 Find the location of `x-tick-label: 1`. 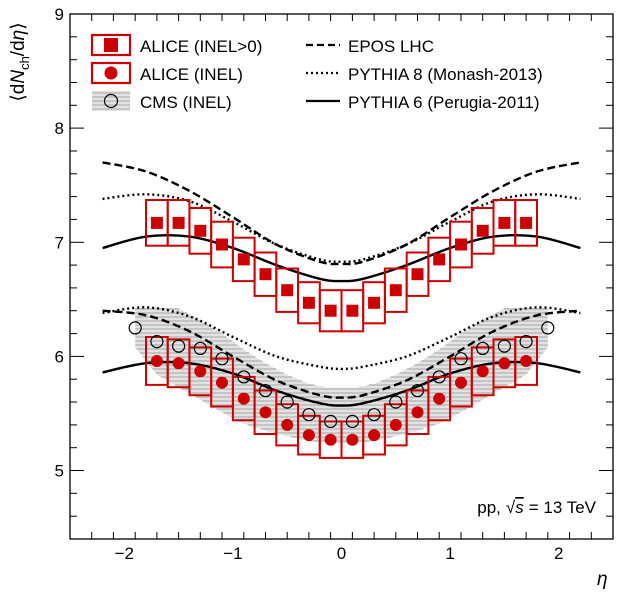

x-tick-label: 1 is located at coordinates (449, 553).